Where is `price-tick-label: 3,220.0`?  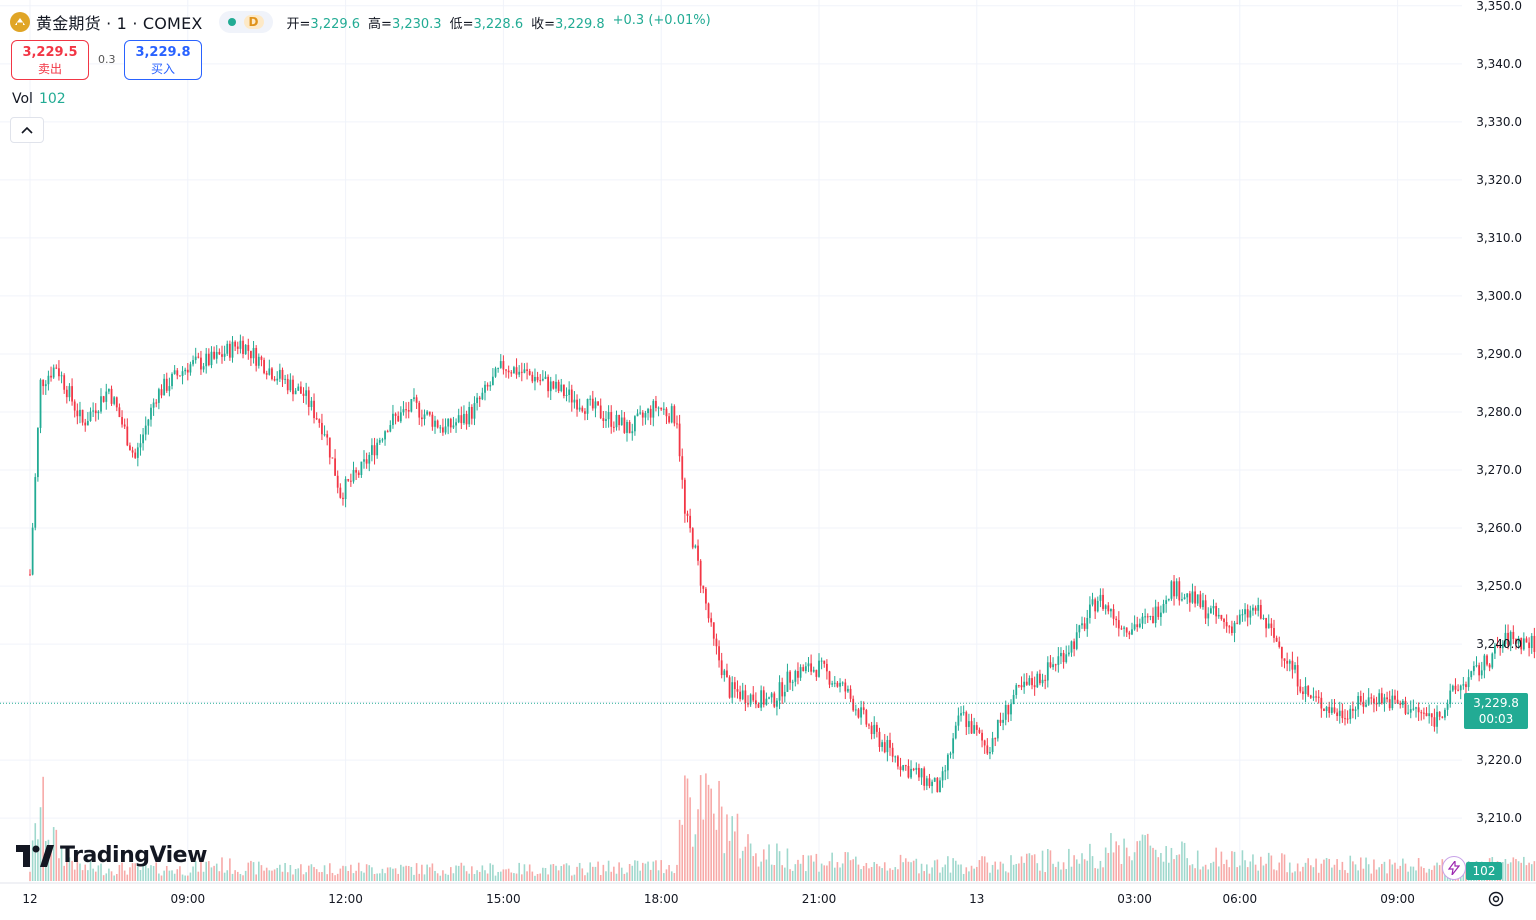 price-tick-label: 3,220.0 is located at coordinates (1499, 760).